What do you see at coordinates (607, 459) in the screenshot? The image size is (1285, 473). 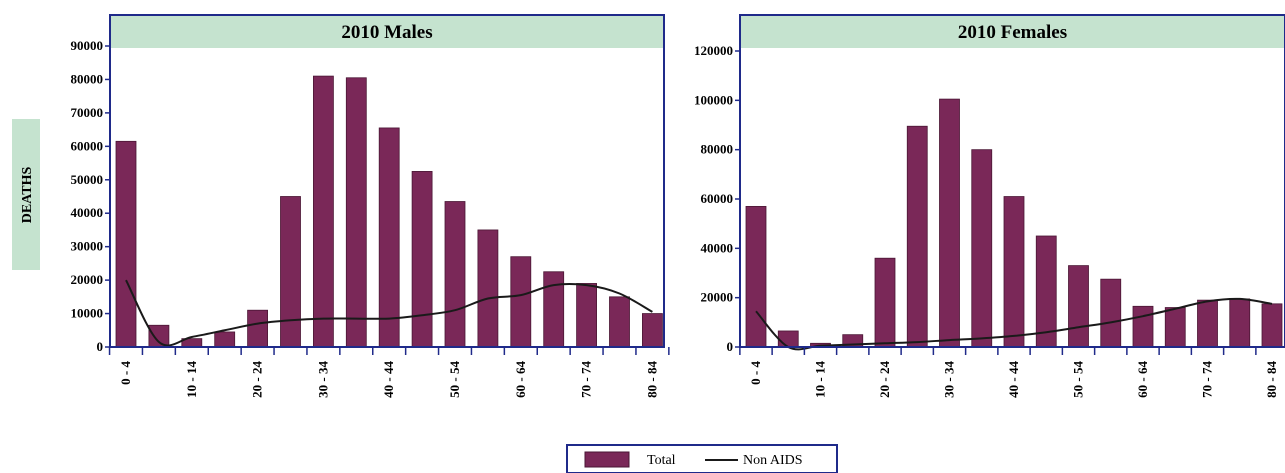 I see `legend-total-swatch` at bounding box center [607, 459].